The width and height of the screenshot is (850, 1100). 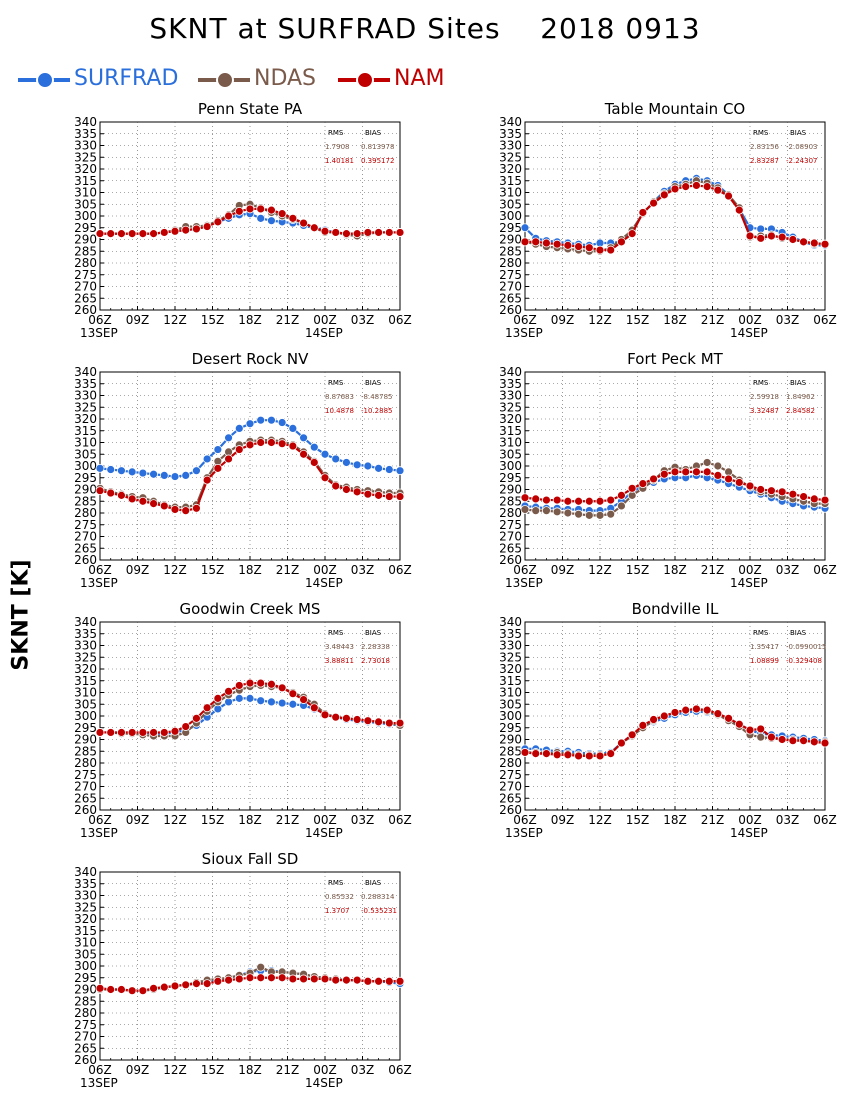 What do you see at coordinates (85, 740) in the screenshot?
I see `y-tick-label: 290` at bounding box center [85, 740].